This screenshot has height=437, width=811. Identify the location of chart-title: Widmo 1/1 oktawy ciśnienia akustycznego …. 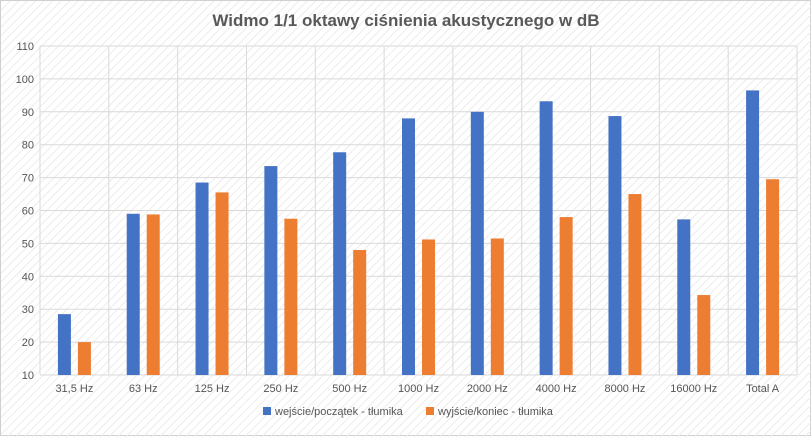
(405, 20).